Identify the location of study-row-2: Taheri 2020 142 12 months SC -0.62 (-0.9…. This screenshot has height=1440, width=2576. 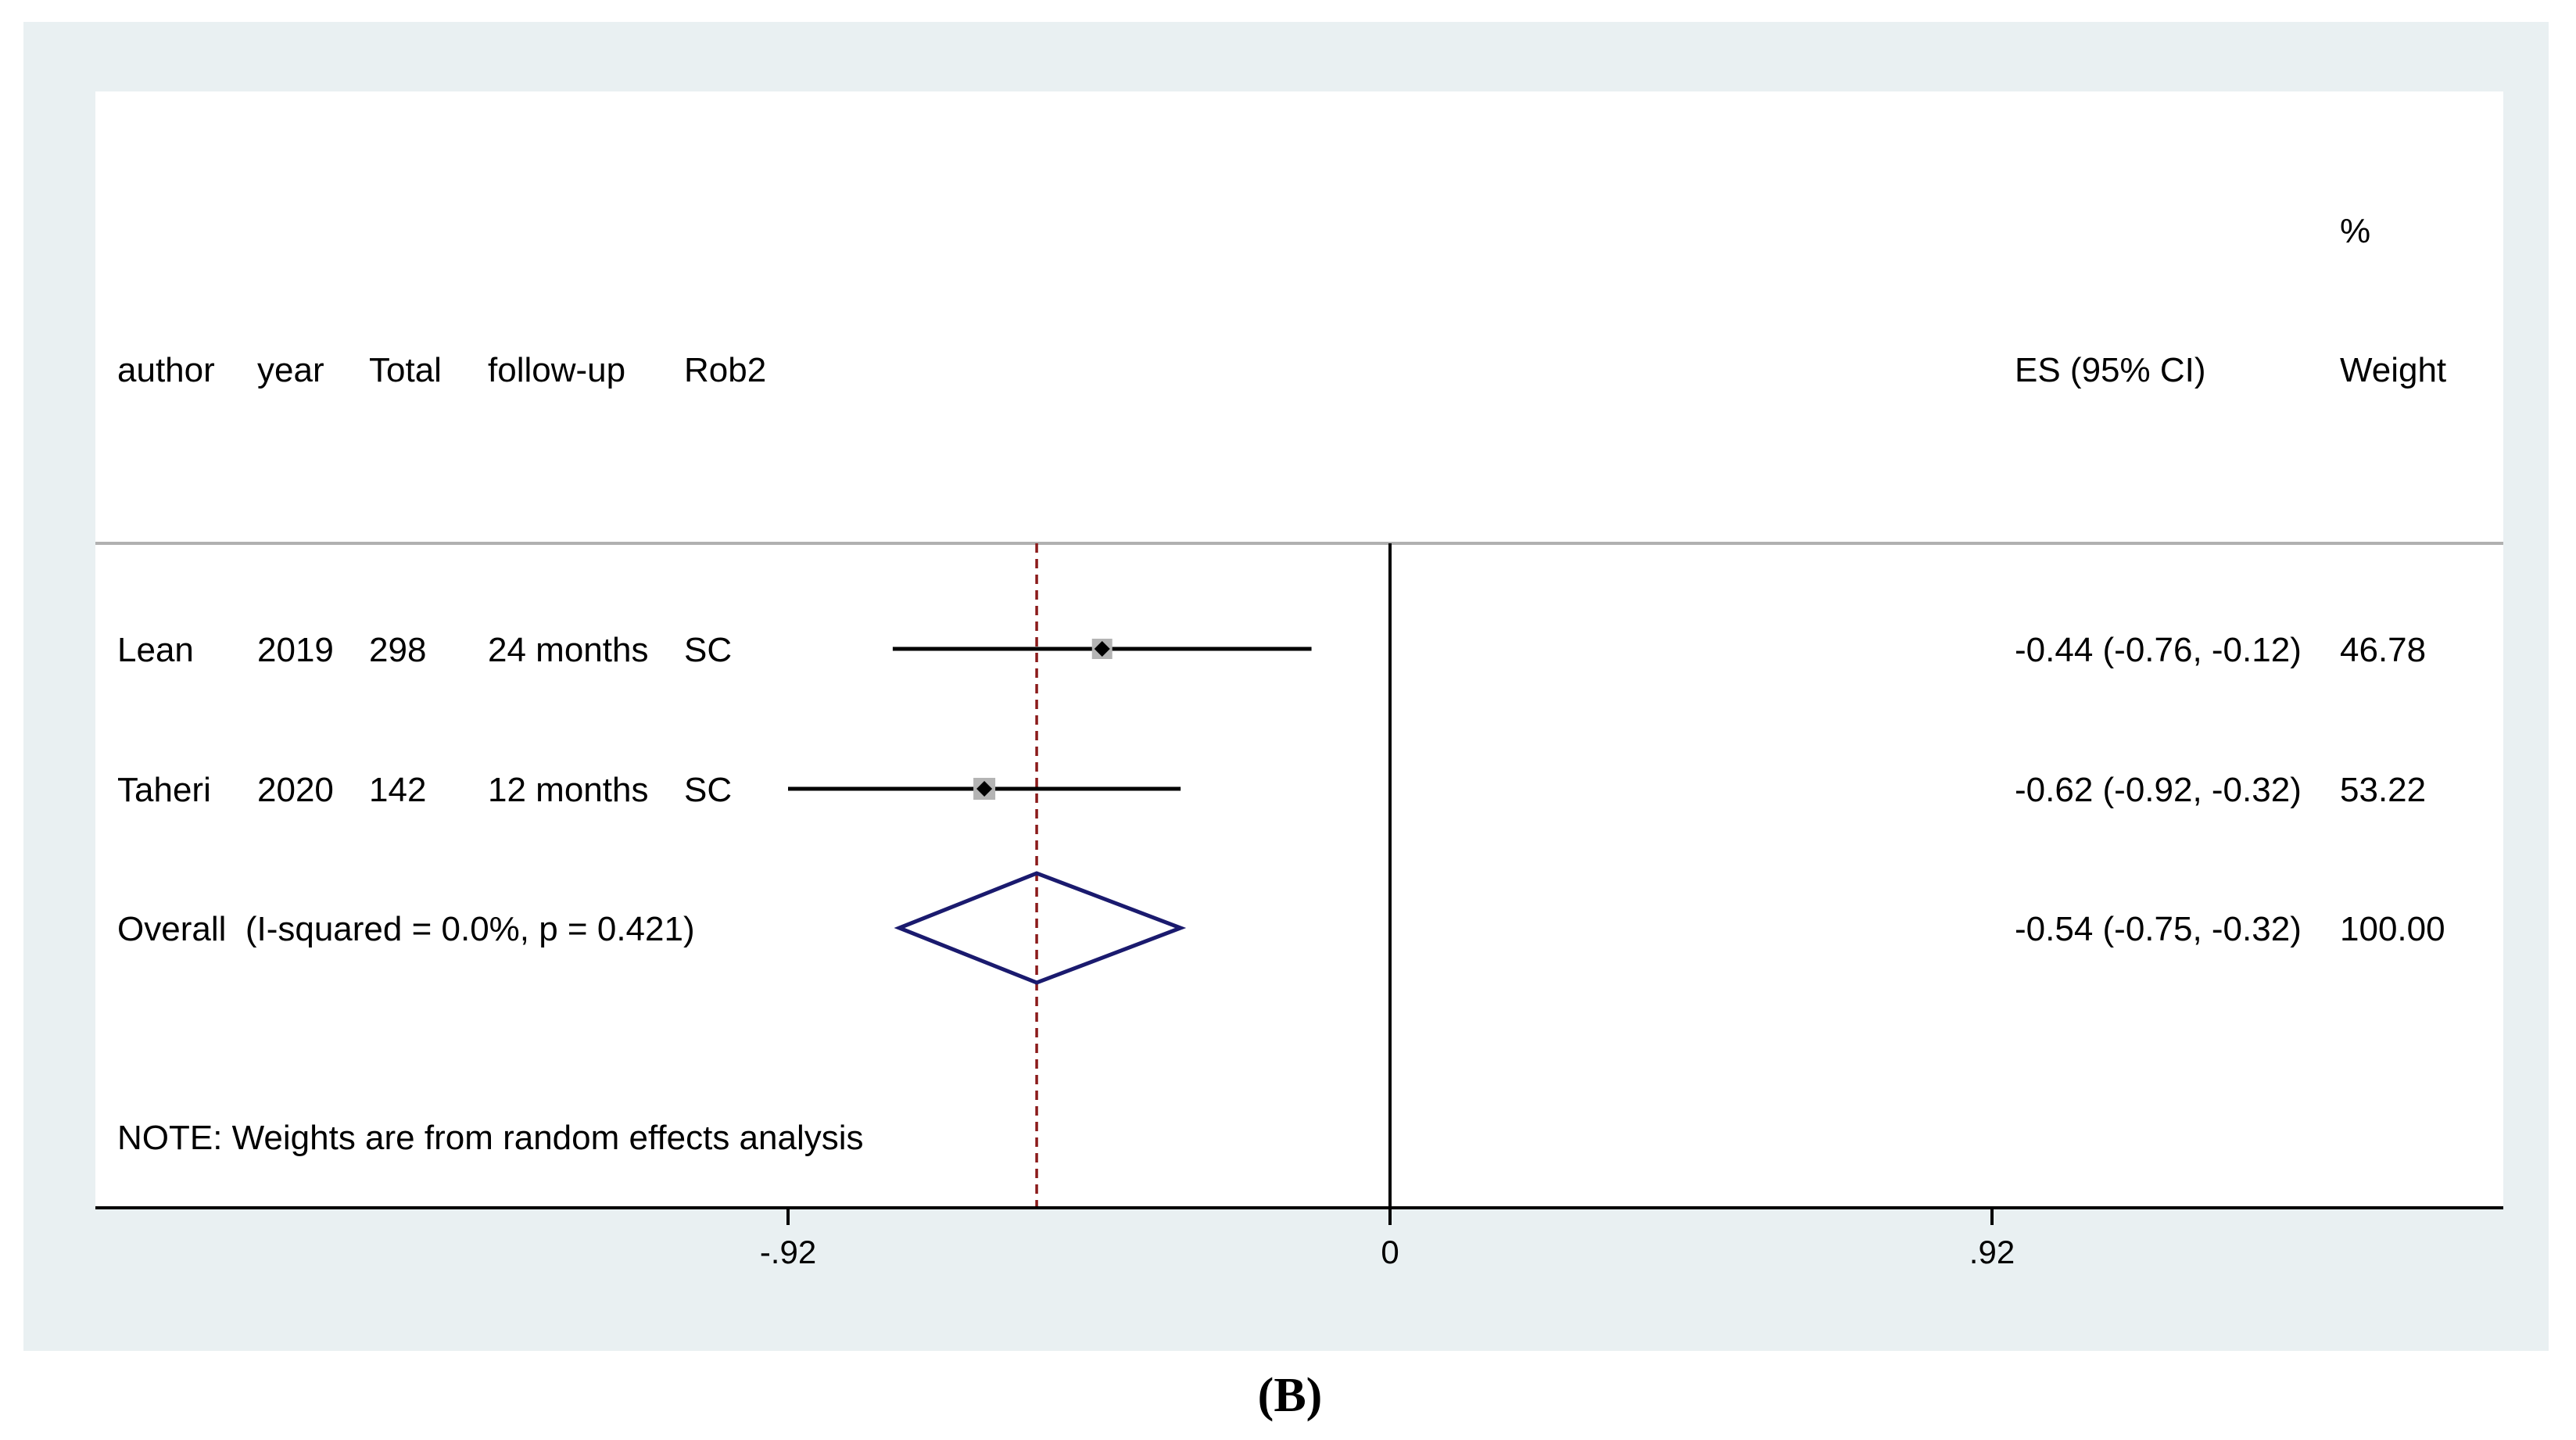
(1271, 790).